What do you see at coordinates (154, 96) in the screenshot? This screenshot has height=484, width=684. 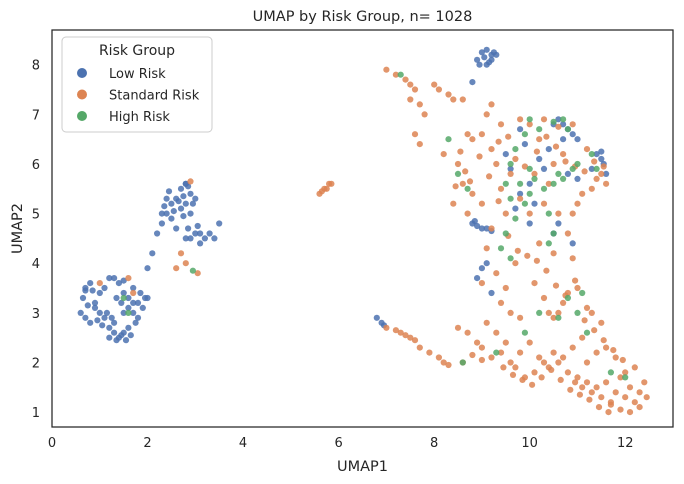 I see `legend-label: Standard Risk` at bounding box center [154, 96].